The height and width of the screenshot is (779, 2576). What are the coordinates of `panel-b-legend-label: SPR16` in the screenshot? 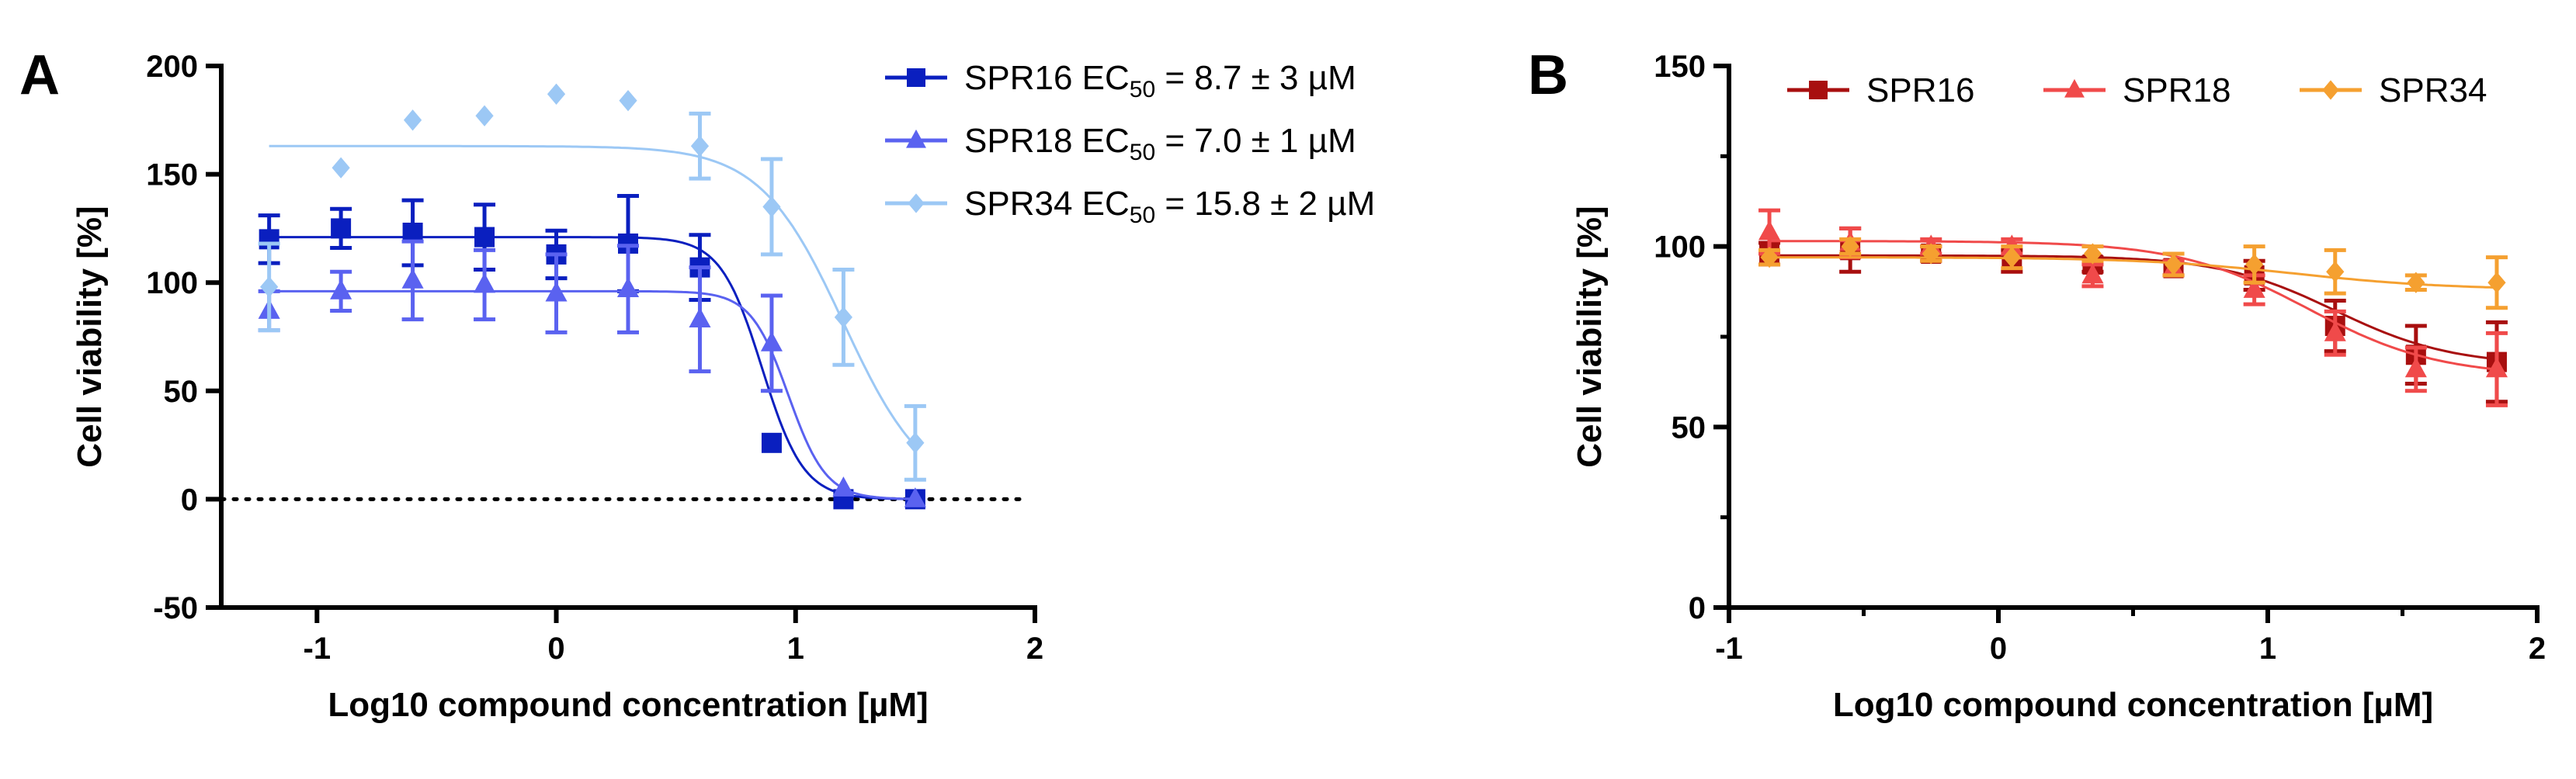 It's located at (1920, 90).